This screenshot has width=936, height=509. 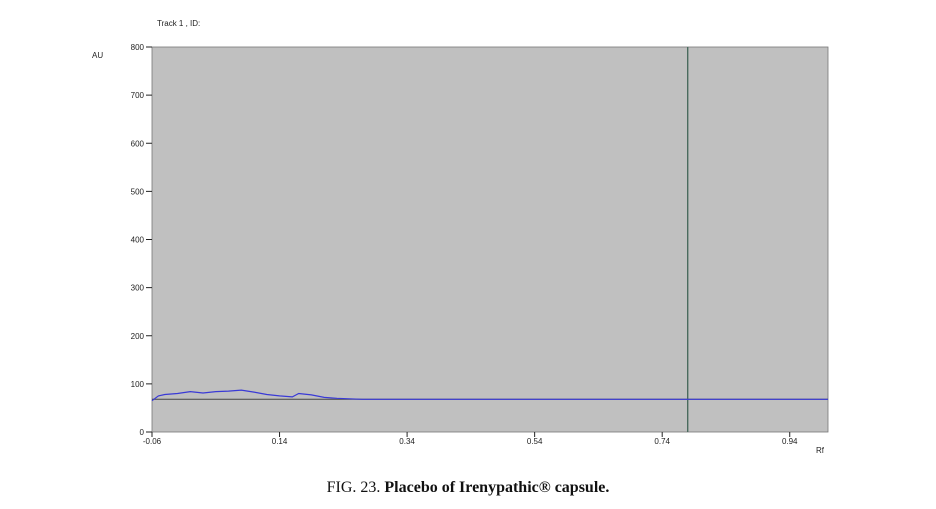 I want to click on x-tick-label: 0.34, so click(x=407, y=441).